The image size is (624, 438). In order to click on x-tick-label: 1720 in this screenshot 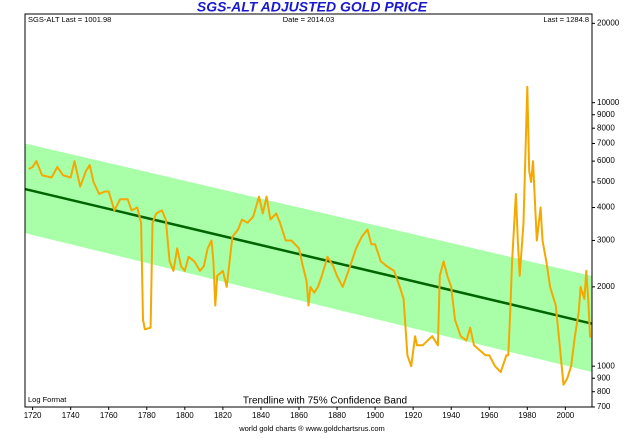, I will do `click(33, 415)`.